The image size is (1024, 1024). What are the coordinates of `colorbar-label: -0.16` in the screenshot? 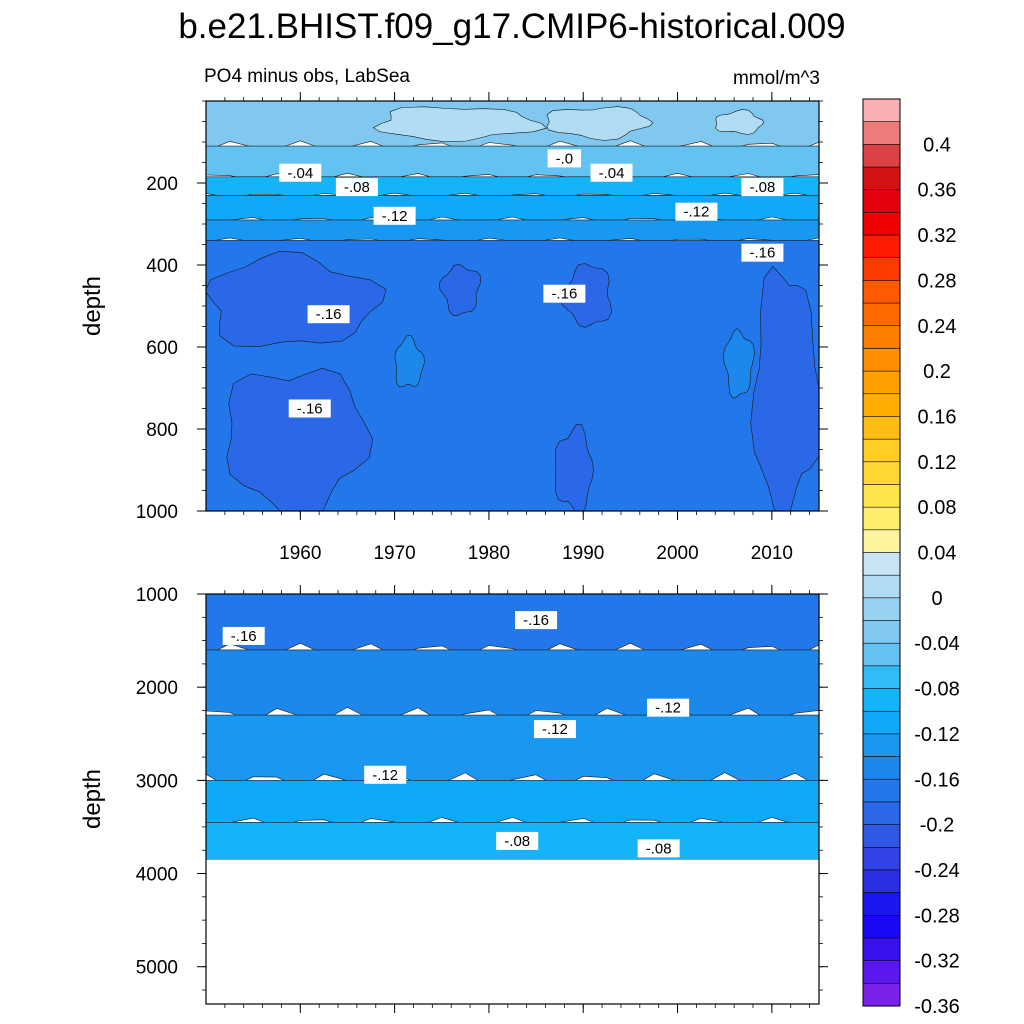 It's located at (937, 780).